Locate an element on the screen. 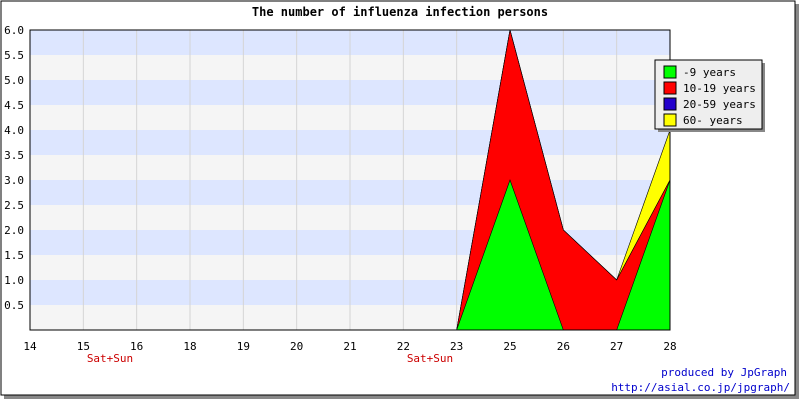 This screenshot has height=404, width=800. x-tick-labels: 14 15 16 18 19 20 21 22 23 25 26 27 28 is located at coordinates (349, 346).